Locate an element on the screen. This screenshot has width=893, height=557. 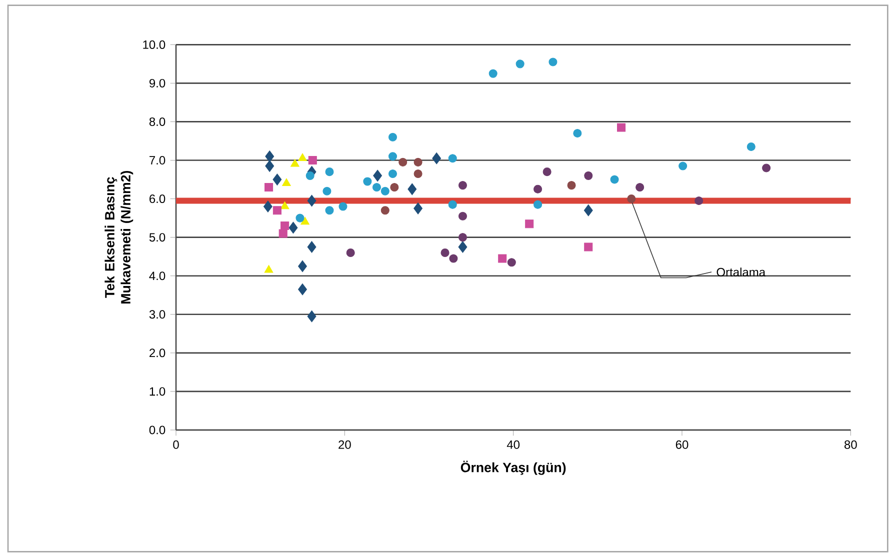
y-tick-label: 9.0 is located at coordinates (157, 83).